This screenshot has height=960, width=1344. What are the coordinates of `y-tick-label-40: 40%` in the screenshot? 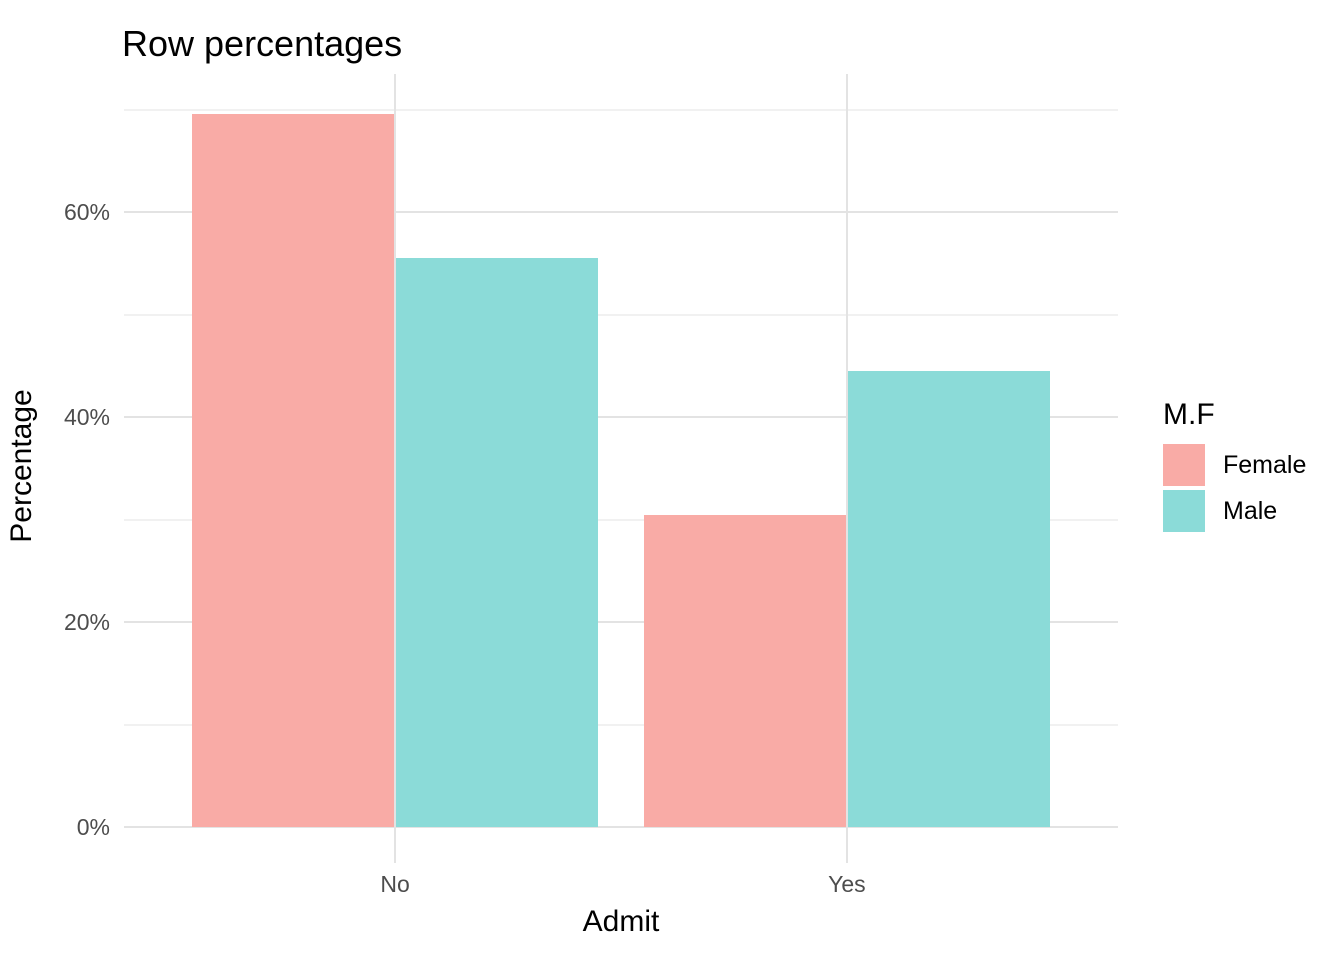 It's located at (86, 417).